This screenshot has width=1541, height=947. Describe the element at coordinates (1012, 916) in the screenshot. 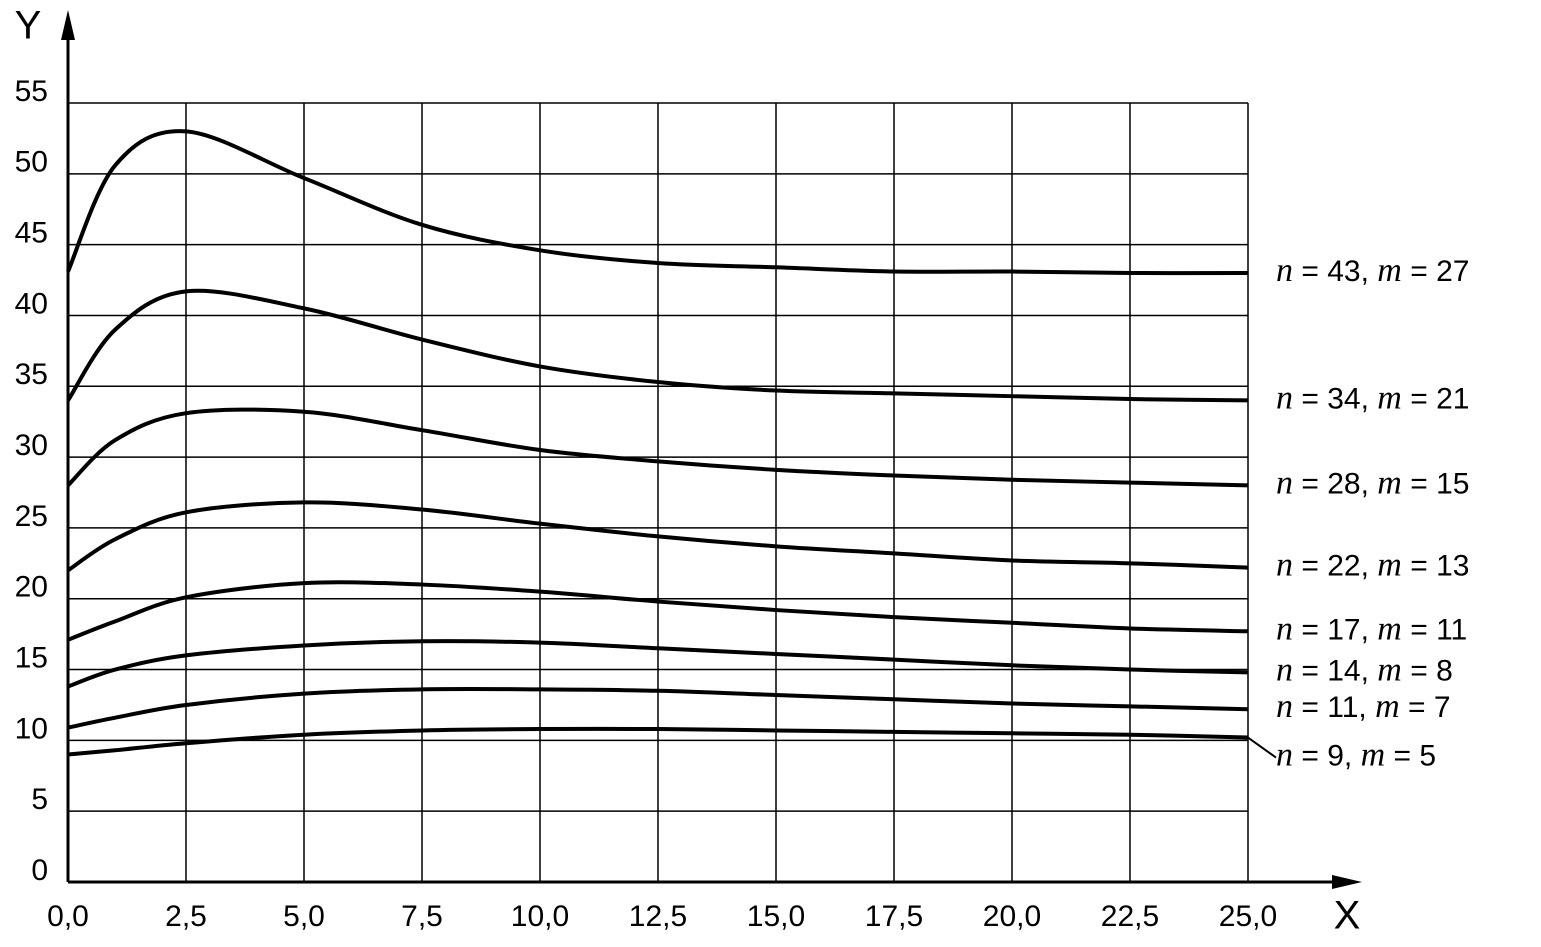

I see `x-tick-label: 20,0` at that location.